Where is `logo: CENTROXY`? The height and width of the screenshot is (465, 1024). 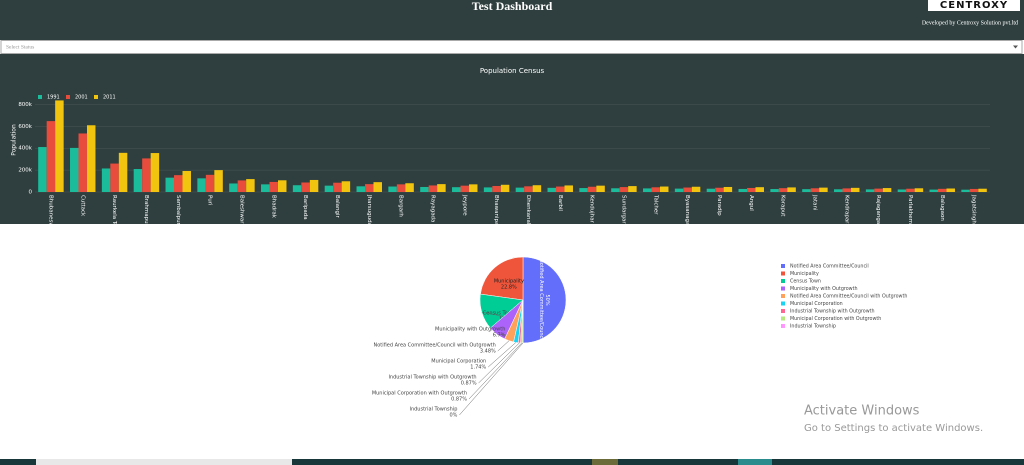
logo: CENTROXY is located at coordinates (974, 5).